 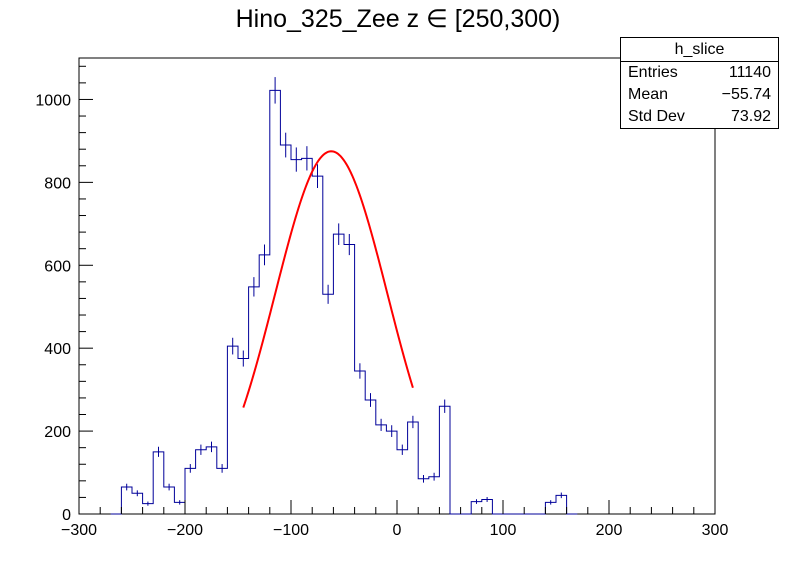 What do you see at coordinates (699, 50) in the screenshot?
I see `stats-box-name: h_slice` at bounding box center [699, 50].